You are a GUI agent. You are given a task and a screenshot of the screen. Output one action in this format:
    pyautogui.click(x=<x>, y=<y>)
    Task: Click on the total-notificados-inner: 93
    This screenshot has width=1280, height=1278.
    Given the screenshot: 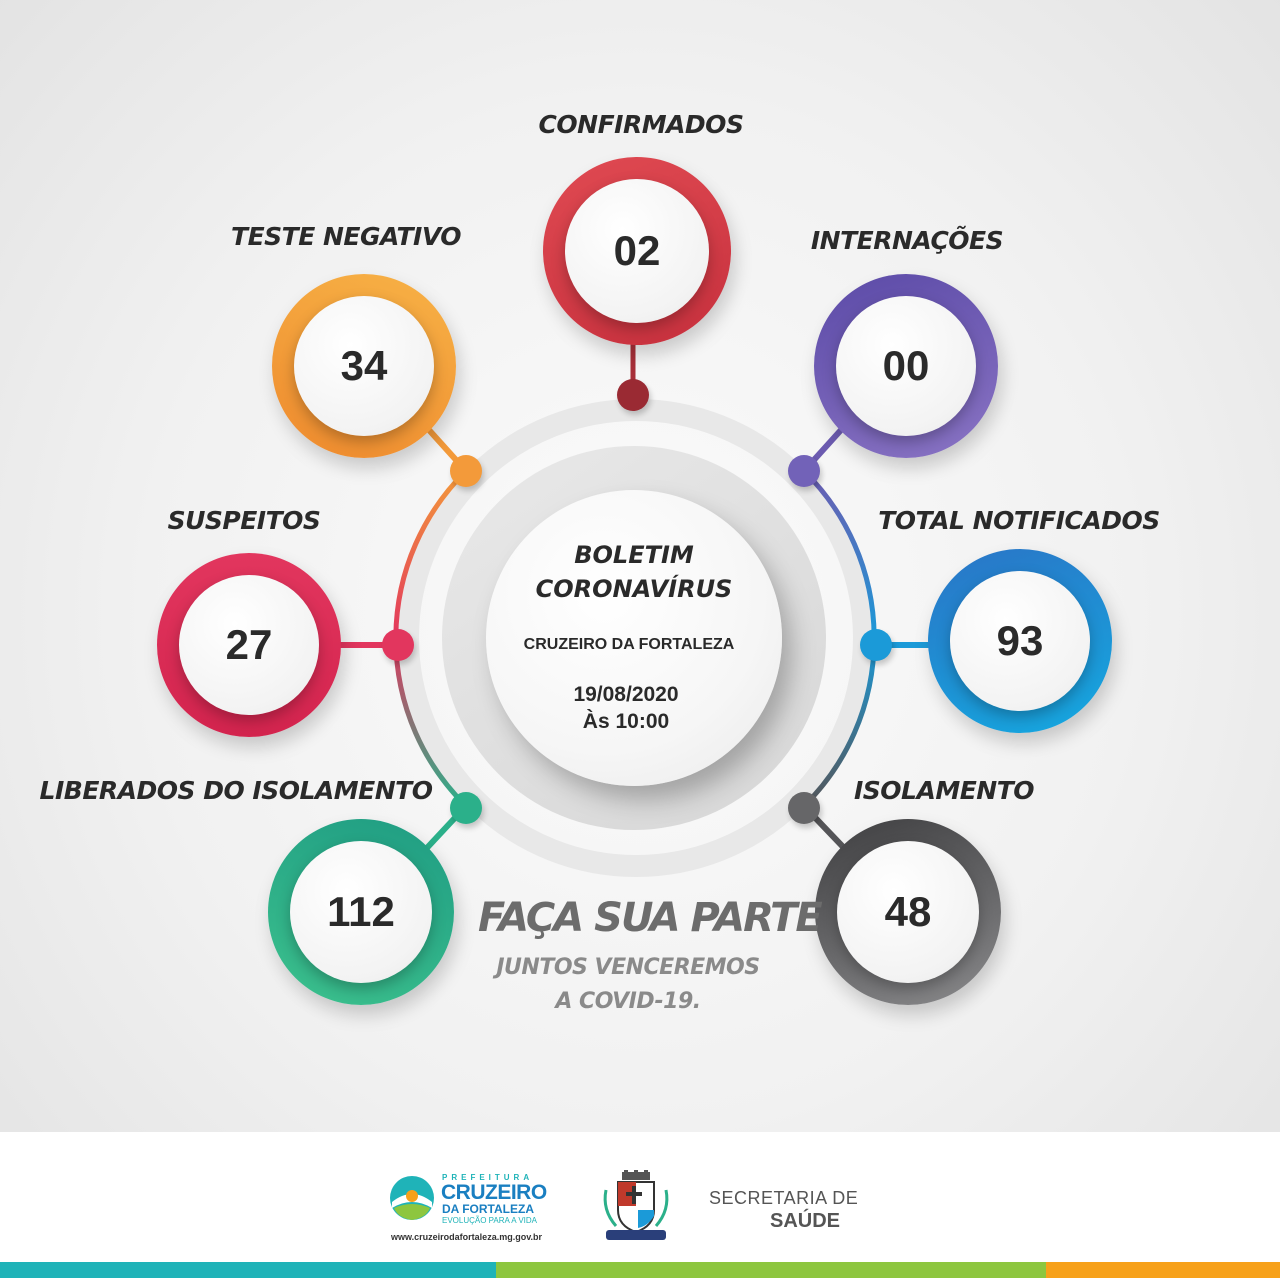 What is the action you would take?
    pyautogui.click(x=1020, y=641)
    